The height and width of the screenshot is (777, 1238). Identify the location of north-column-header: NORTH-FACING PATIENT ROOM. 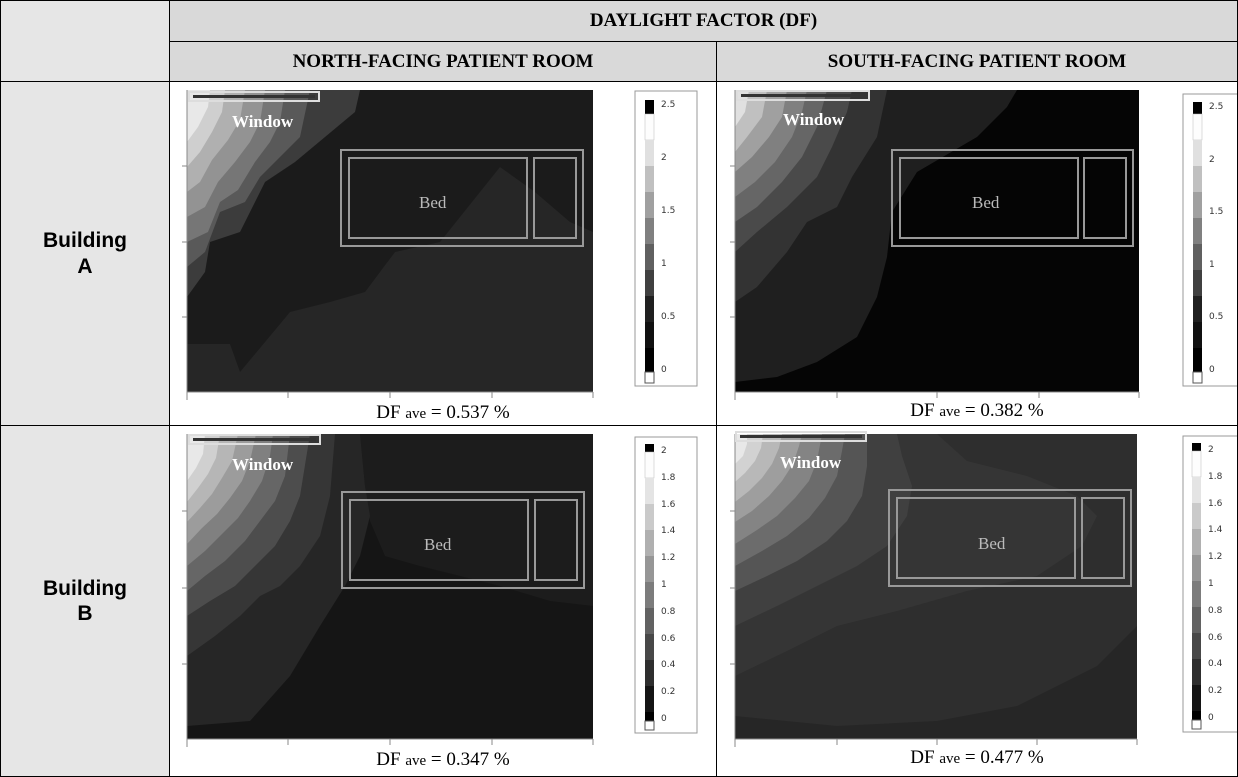
(443, 61).